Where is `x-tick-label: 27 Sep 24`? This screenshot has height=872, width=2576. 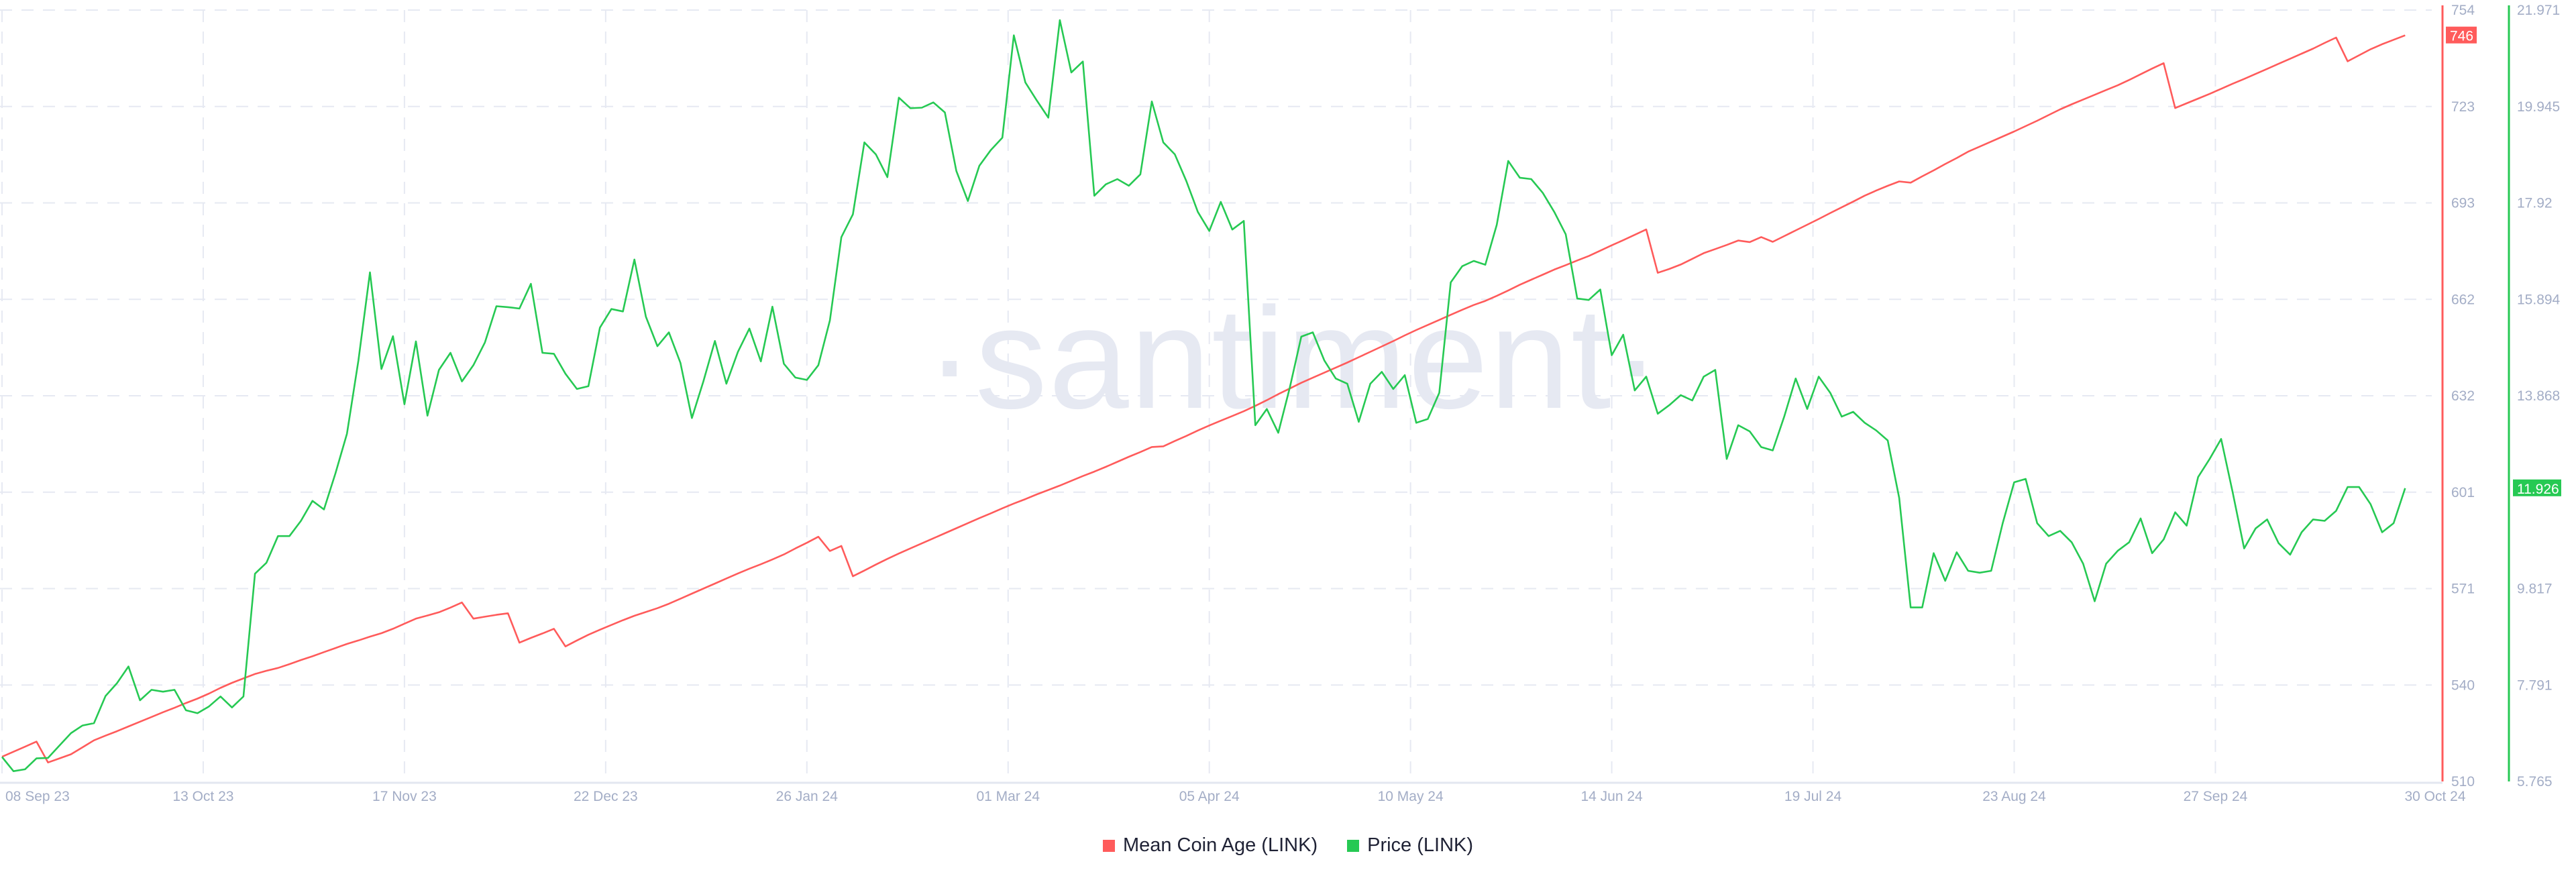 x-tick-label: 27 Sep 24 is located at coordinates (2216, 797).